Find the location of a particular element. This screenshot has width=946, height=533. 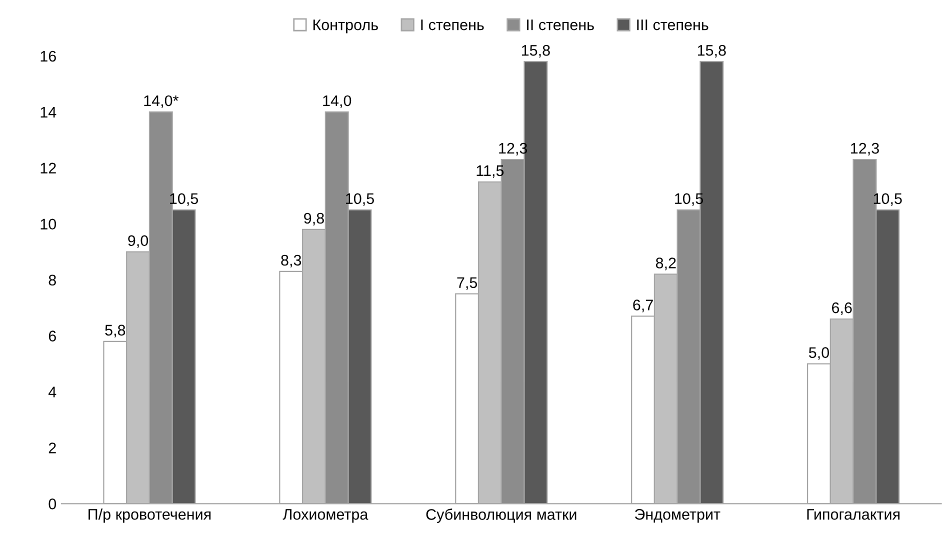

y-tick-label: 10 is located at coordinates (48, 224).